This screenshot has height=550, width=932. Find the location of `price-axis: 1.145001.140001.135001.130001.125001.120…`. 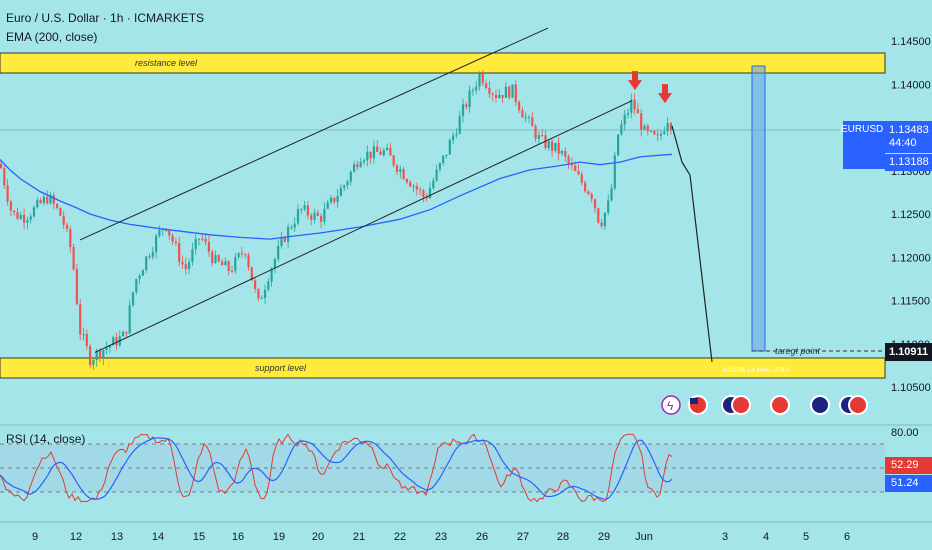

price-axis: 1.145001.140001.135001.130001.125001.120… is located at coordinates (911, 215).